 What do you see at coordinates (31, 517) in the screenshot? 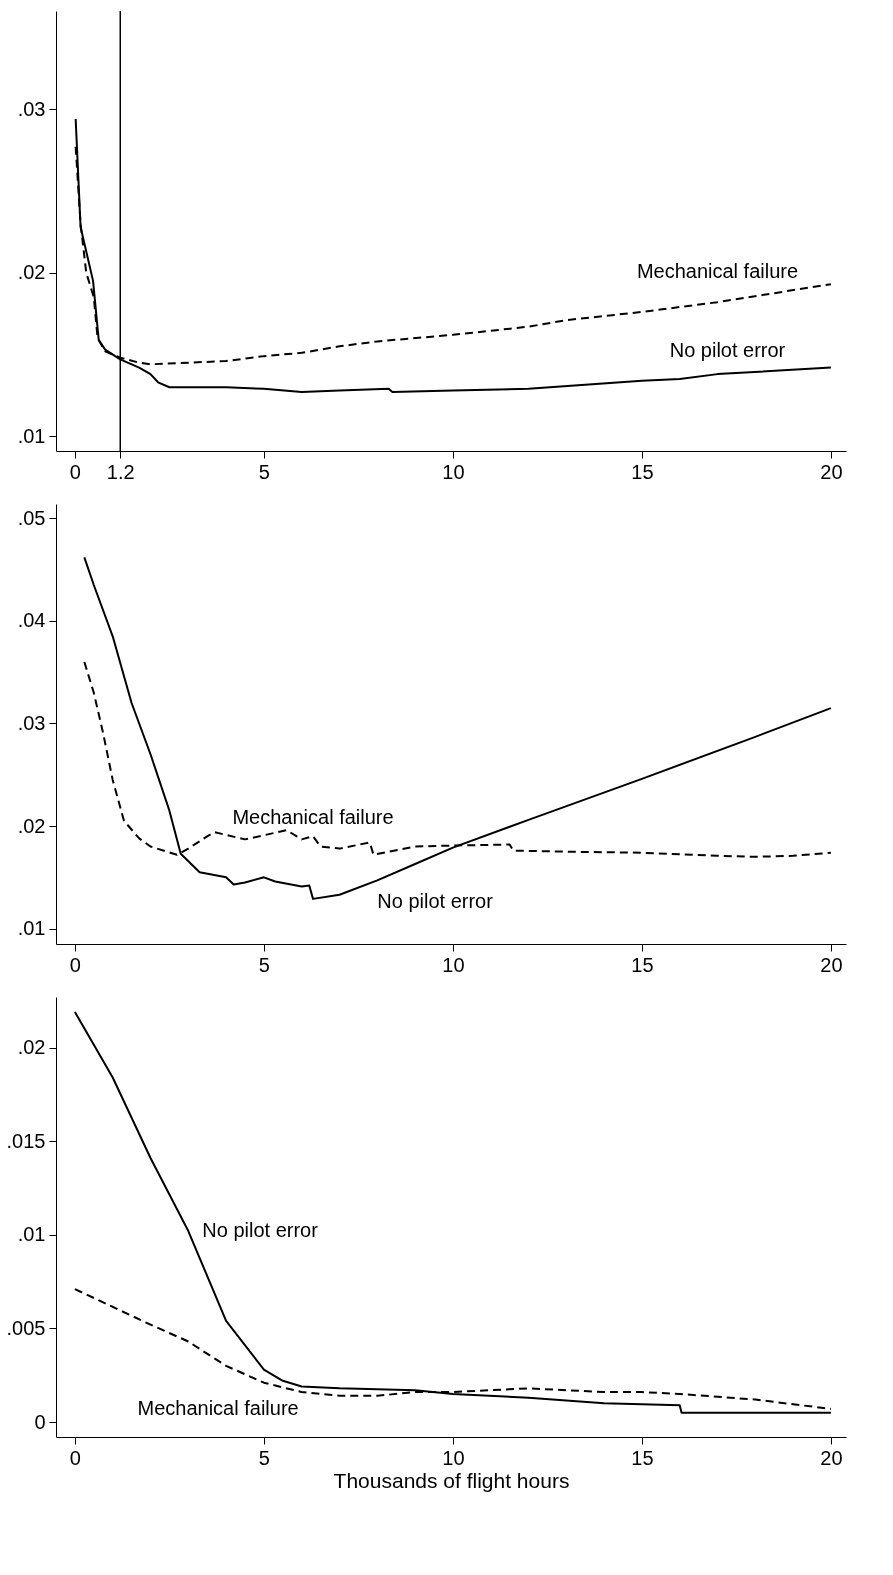
I see `y-tick-label: .05` at bounding box center [31, 517].